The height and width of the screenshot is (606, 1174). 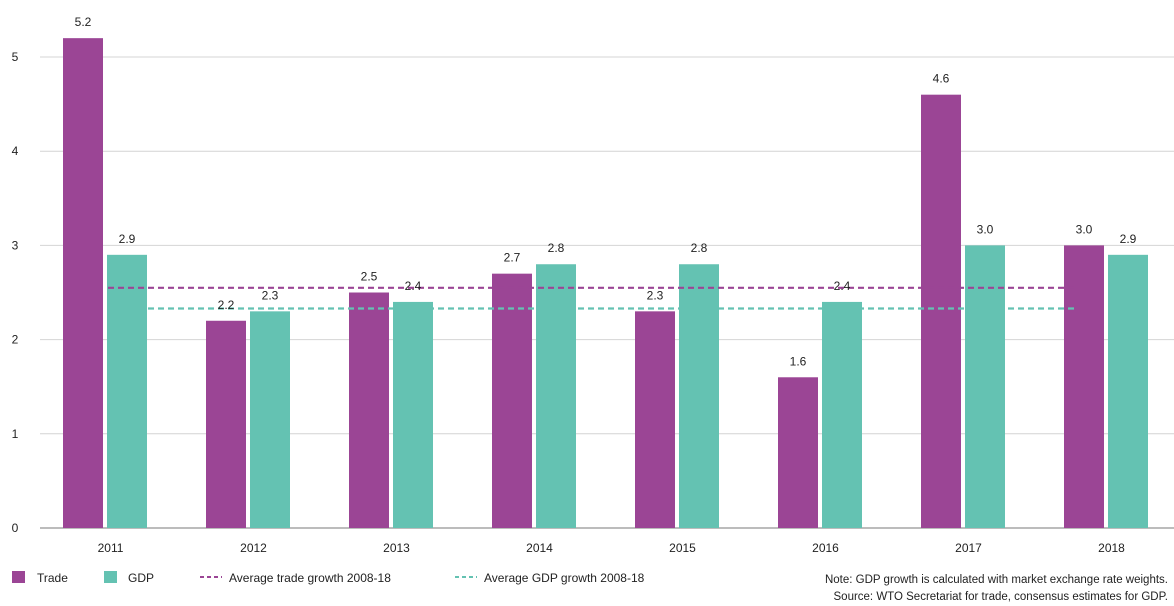 What do you see at coordinates (1128, 391) in the screenshot?
I see `bar-gdp-2018` at bounding box center [1128, 391].